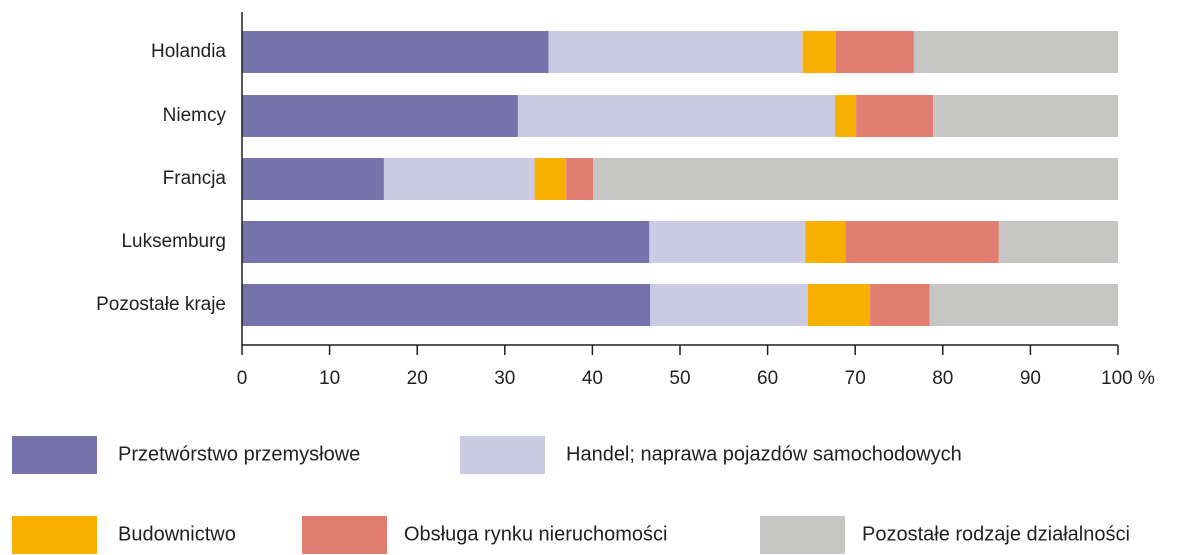 This screenshot has height=555, width=1184. I want to click on x-tick-label: 60, so click(767, 378).